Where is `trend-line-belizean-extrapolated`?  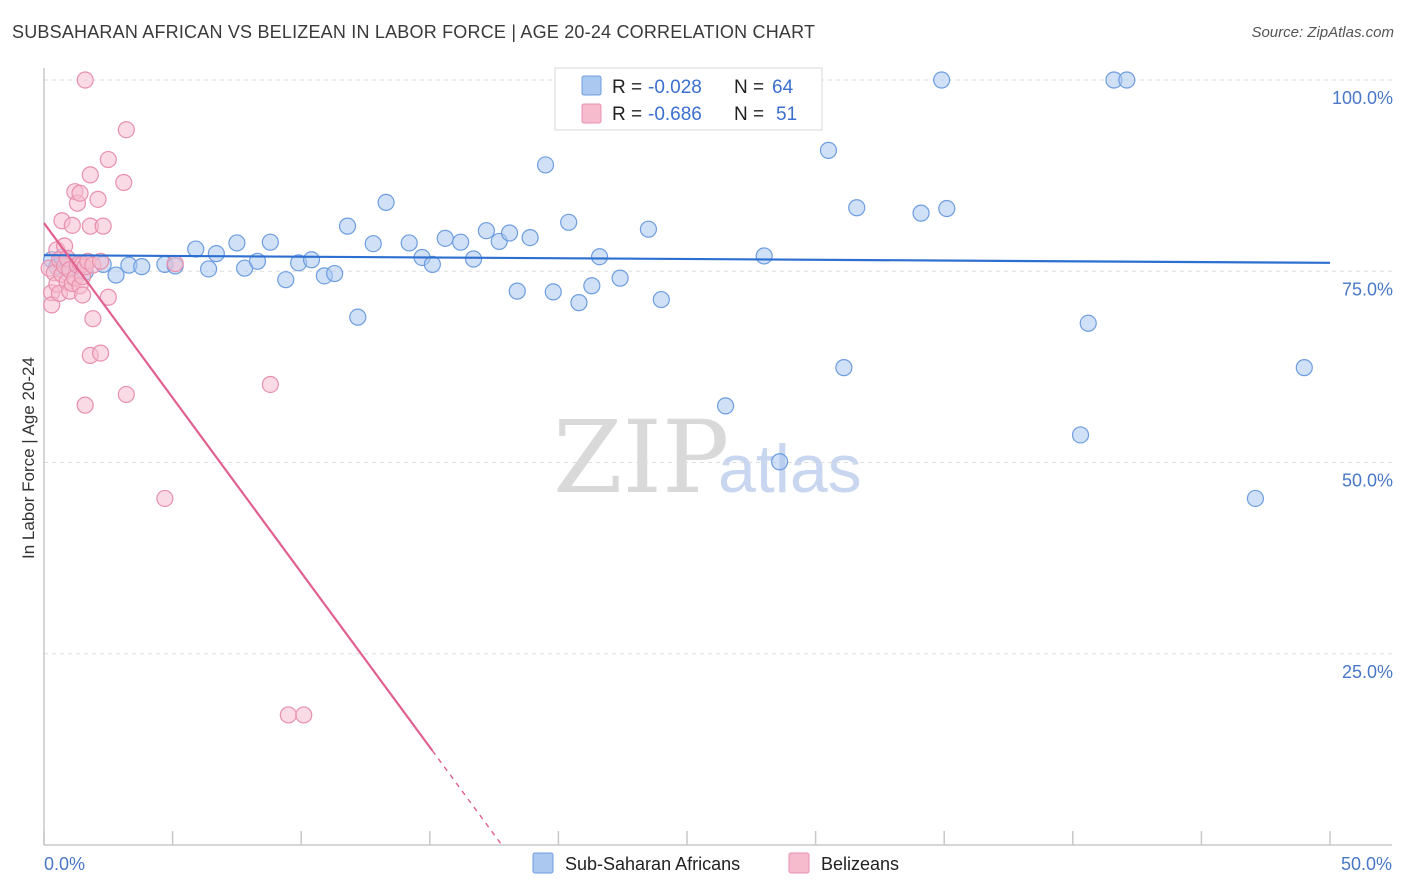 trend-line-belizean-extrapolated is located at coordinates (467, 798).